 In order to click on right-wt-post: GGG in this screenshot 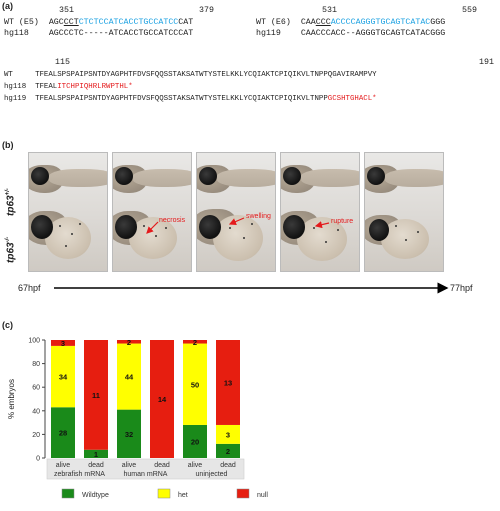, I will do `click(438, 22)`.